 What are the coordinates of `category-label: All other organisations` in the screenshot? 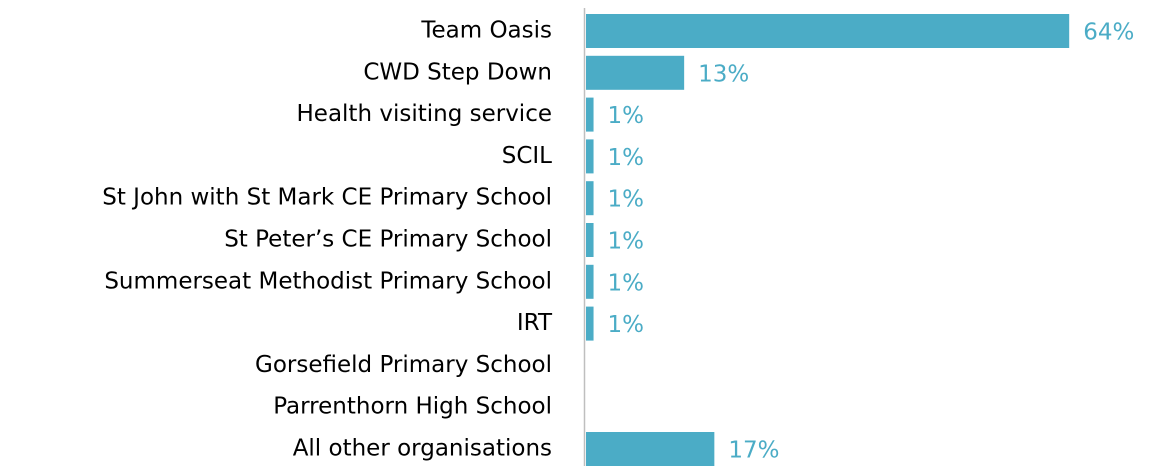 It's located at (422, 449).